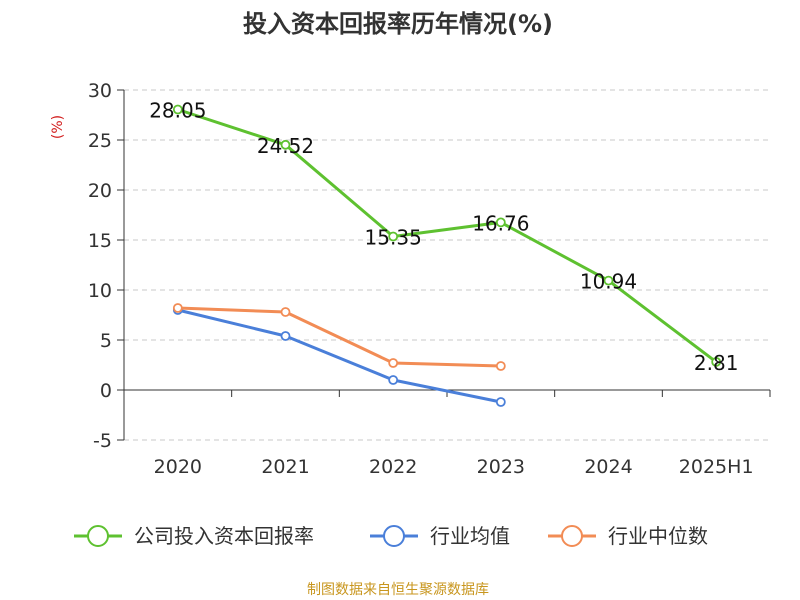  I want to click on legend-item-1: 公司投入资本回报率, so click(194, 536).